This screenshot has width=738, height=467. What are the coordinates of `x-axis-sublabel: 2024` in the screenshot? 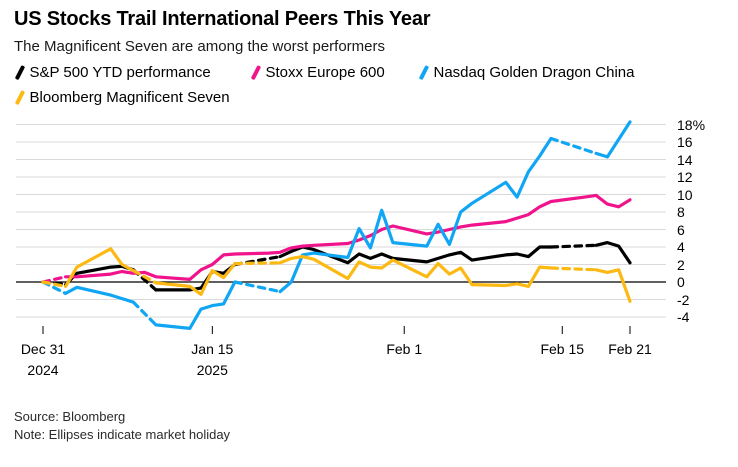 It's located at (43, 370).